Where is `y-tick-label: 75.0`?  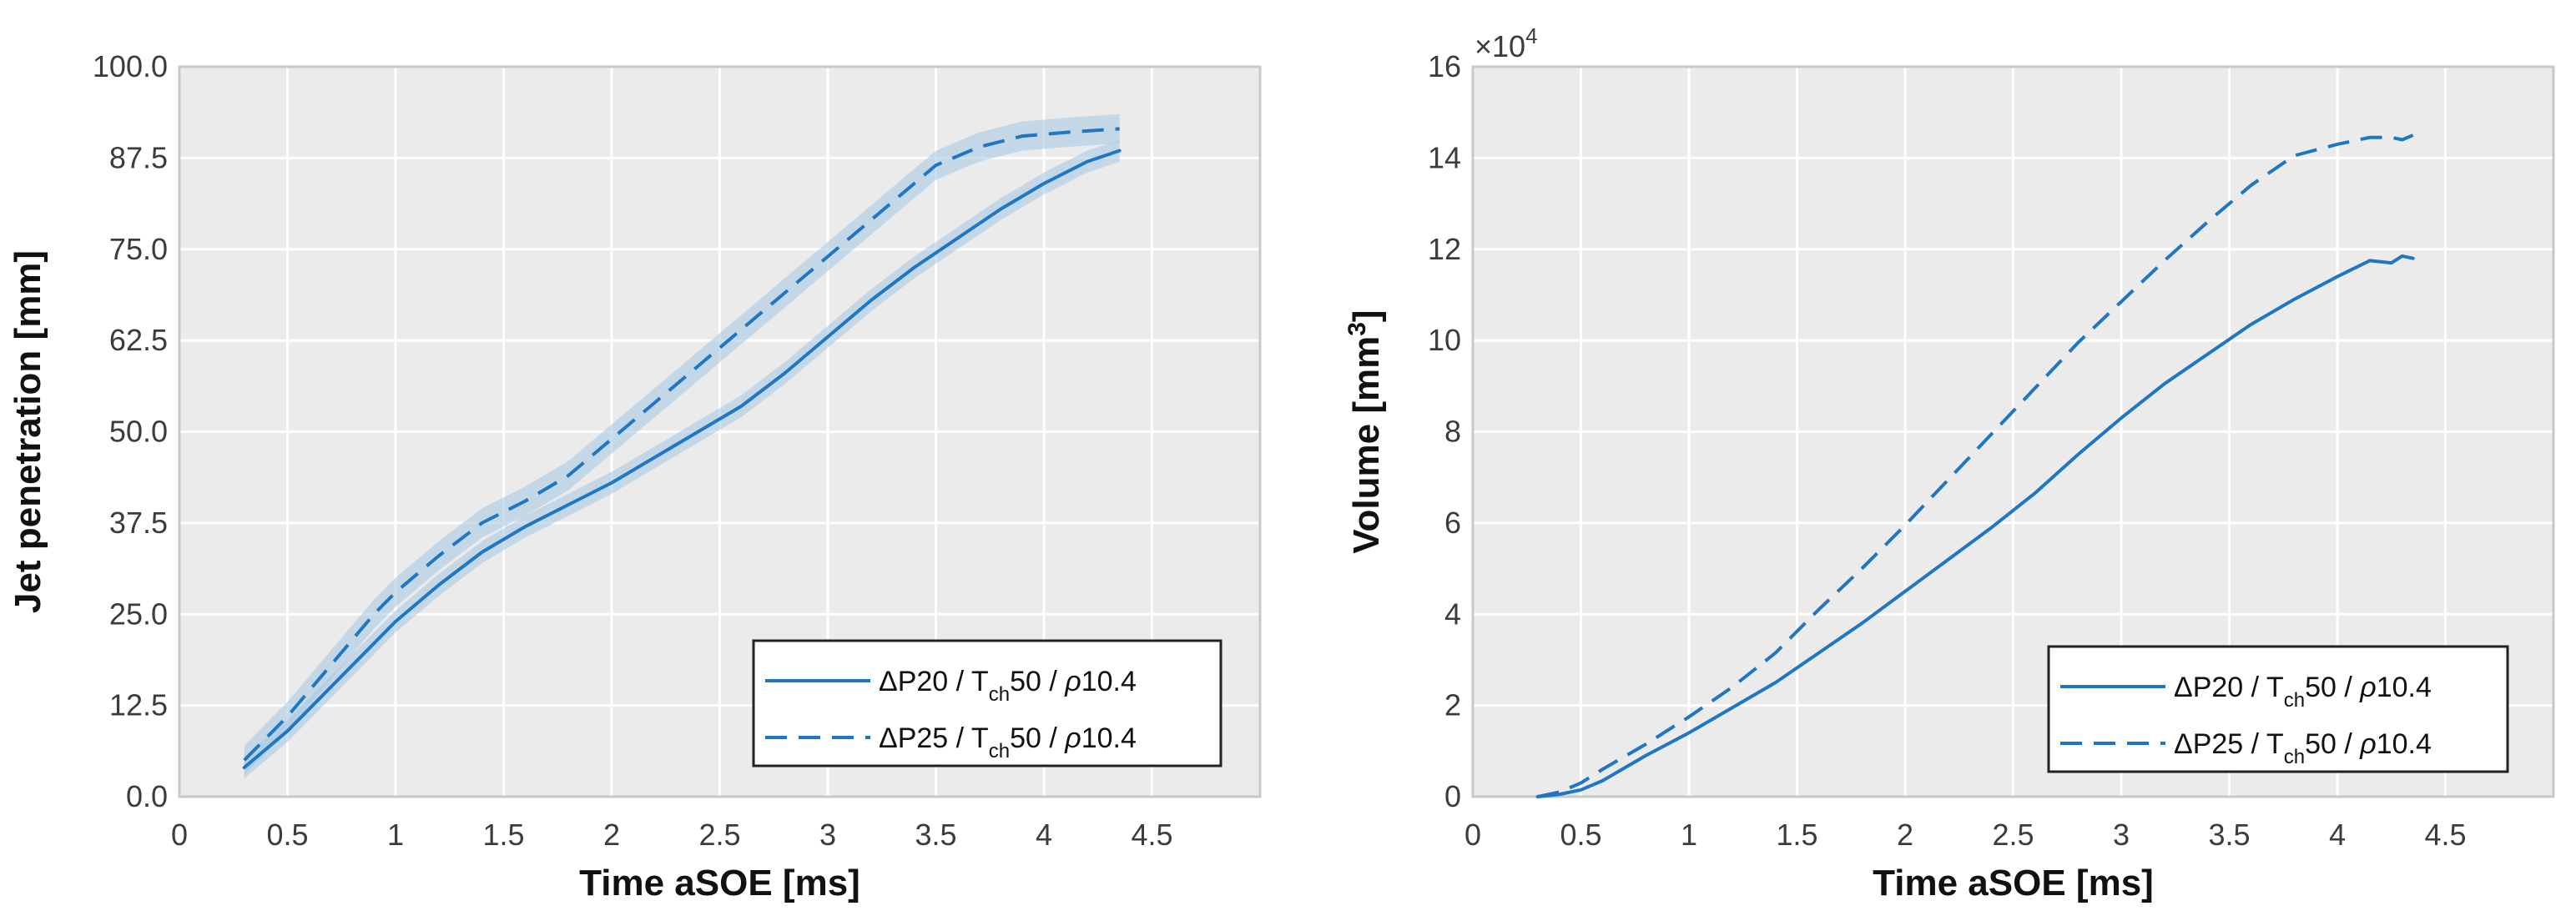 y-tick-label: 75.0 is located at coordinates (138, 249).